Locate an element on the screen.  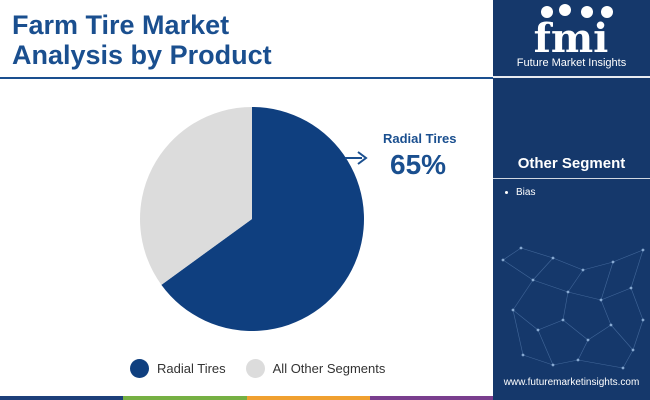
other-segment-list: Bias is located at coordinates (520, 193).